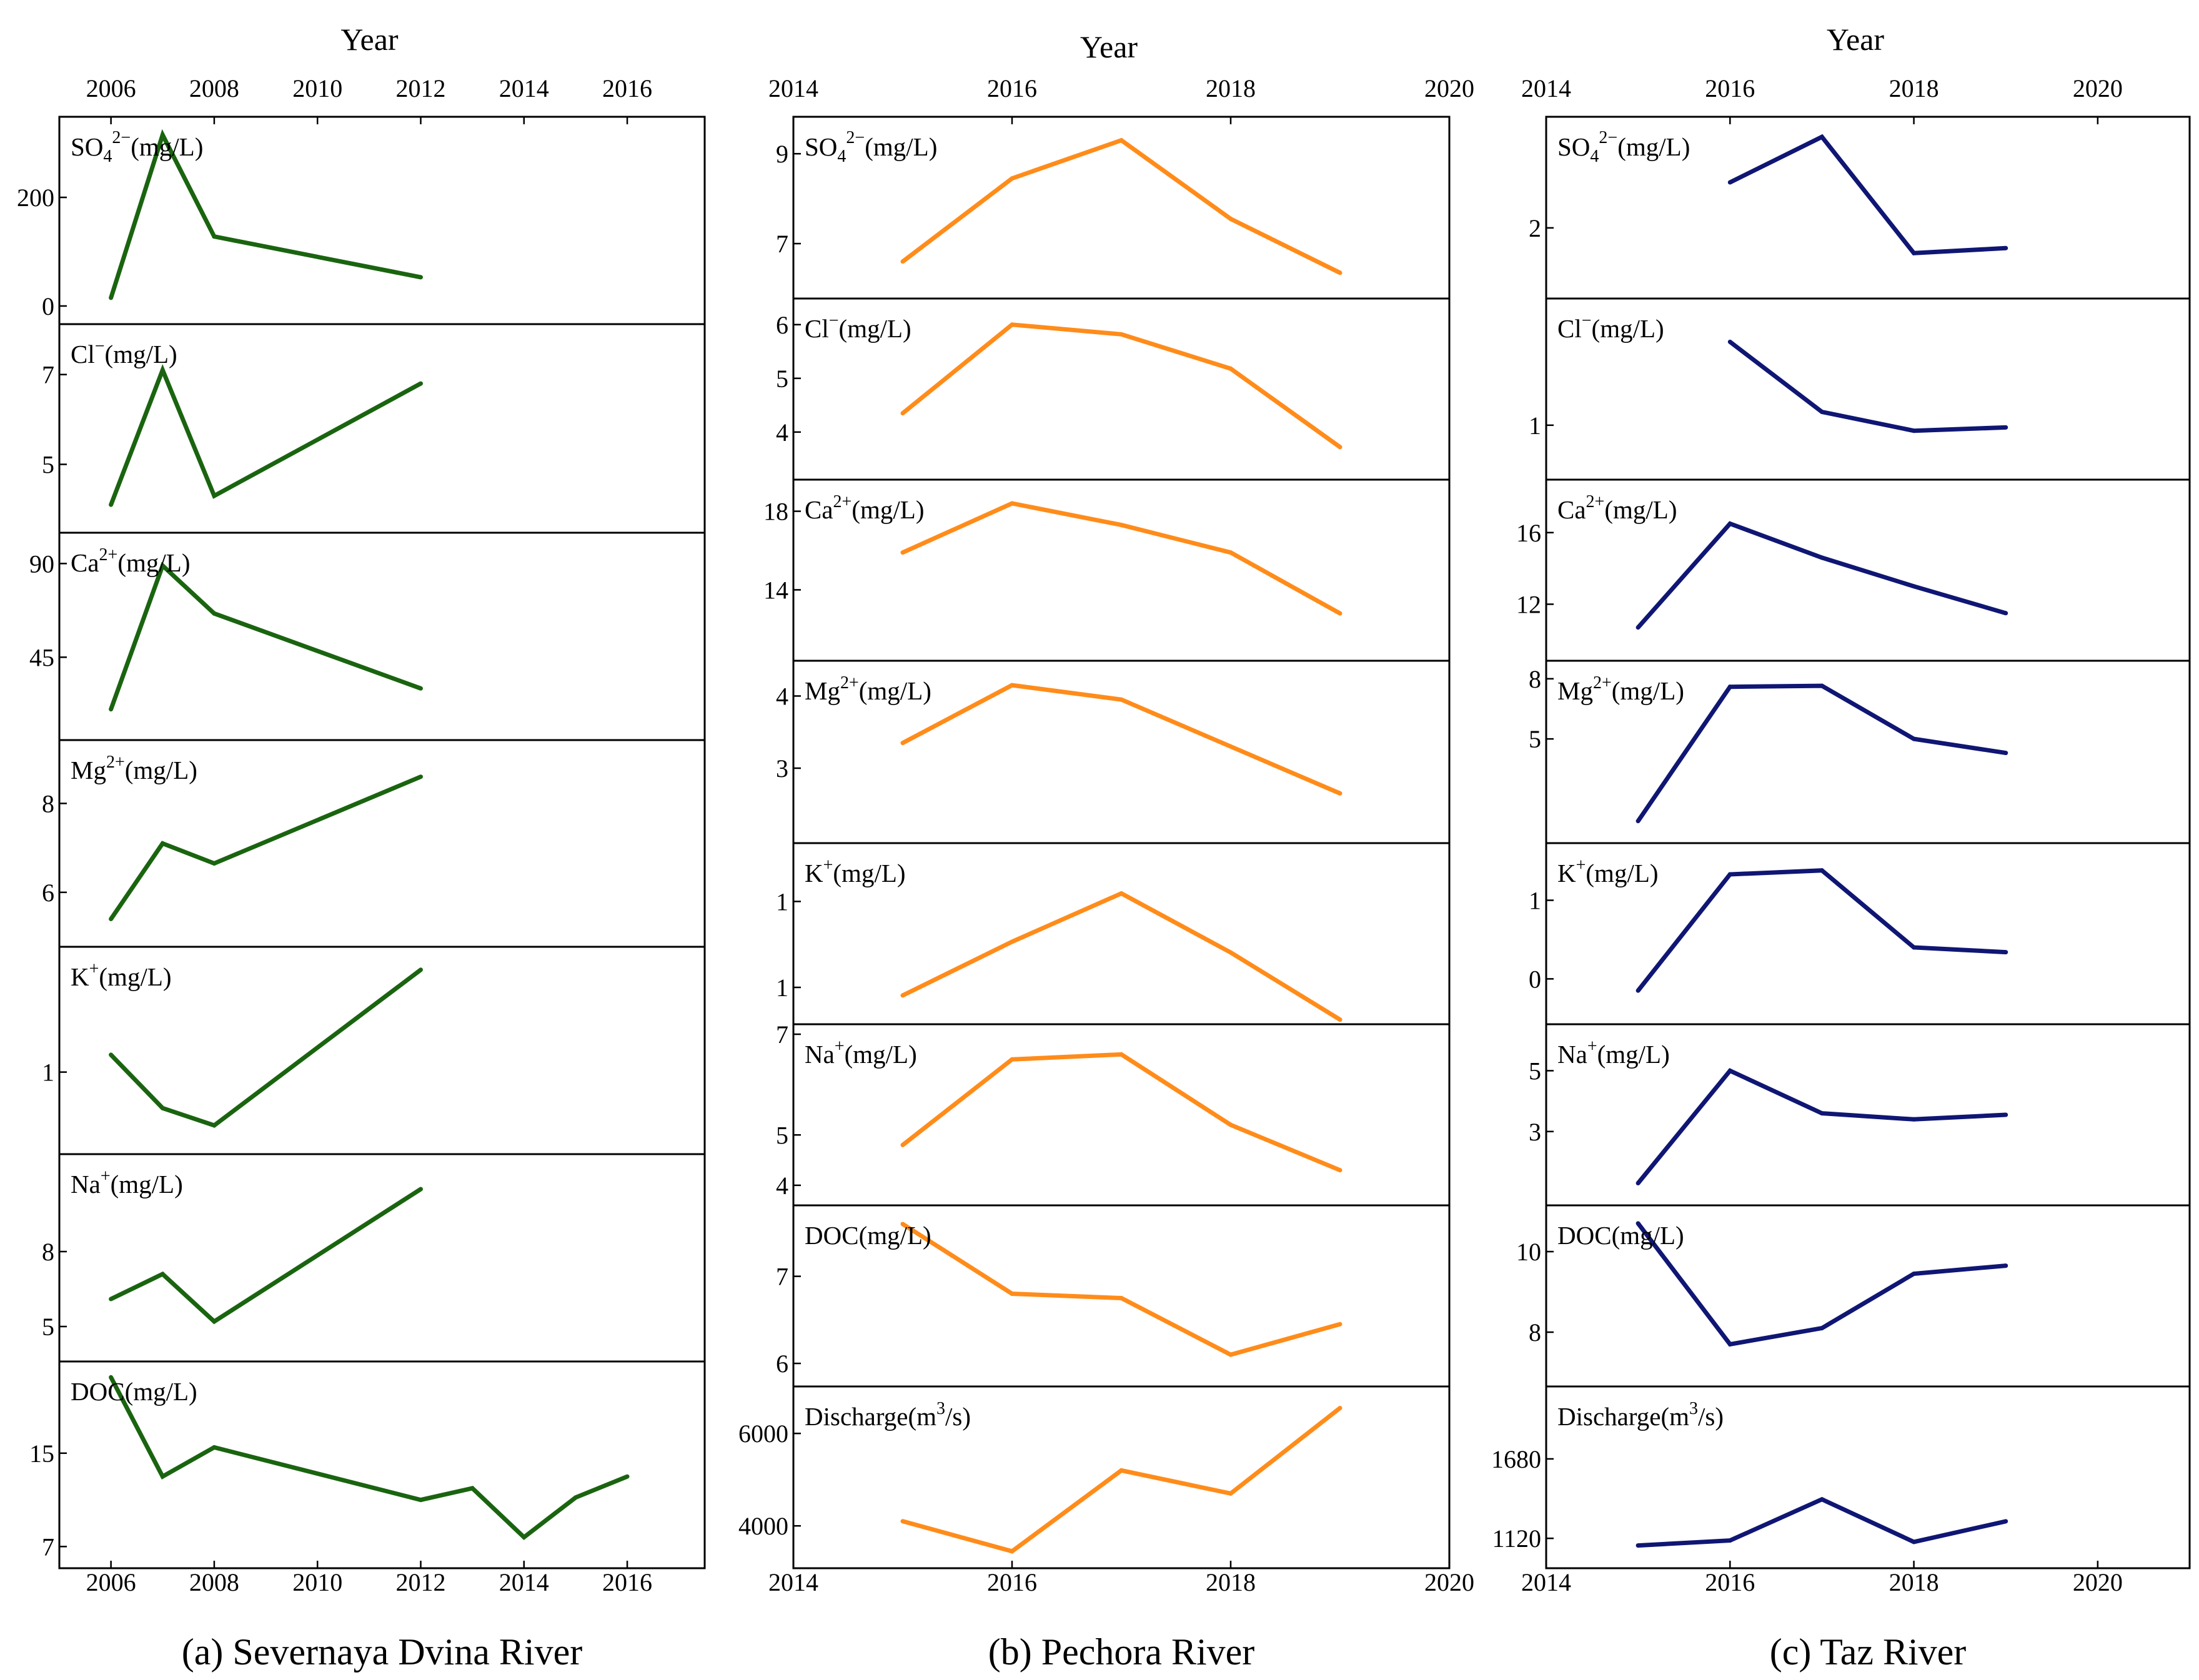  I want to click on y-tick-label: 8, so click(1535, 679).